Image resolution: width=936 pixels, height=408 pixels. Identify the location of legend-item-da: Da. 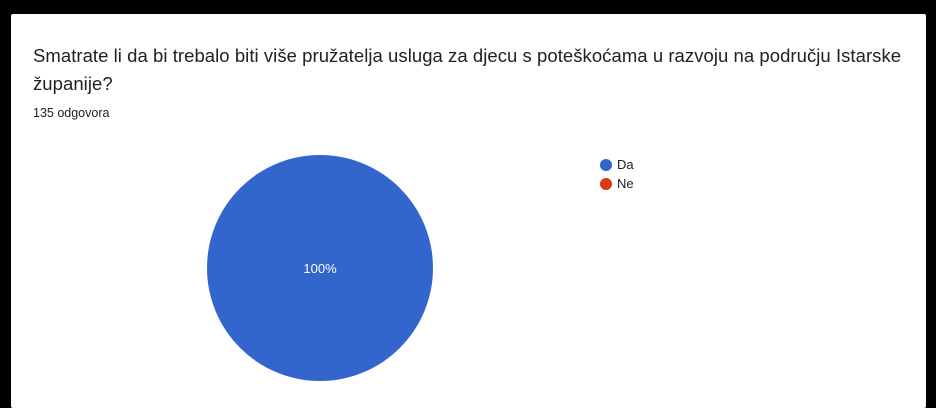
(617, 164).